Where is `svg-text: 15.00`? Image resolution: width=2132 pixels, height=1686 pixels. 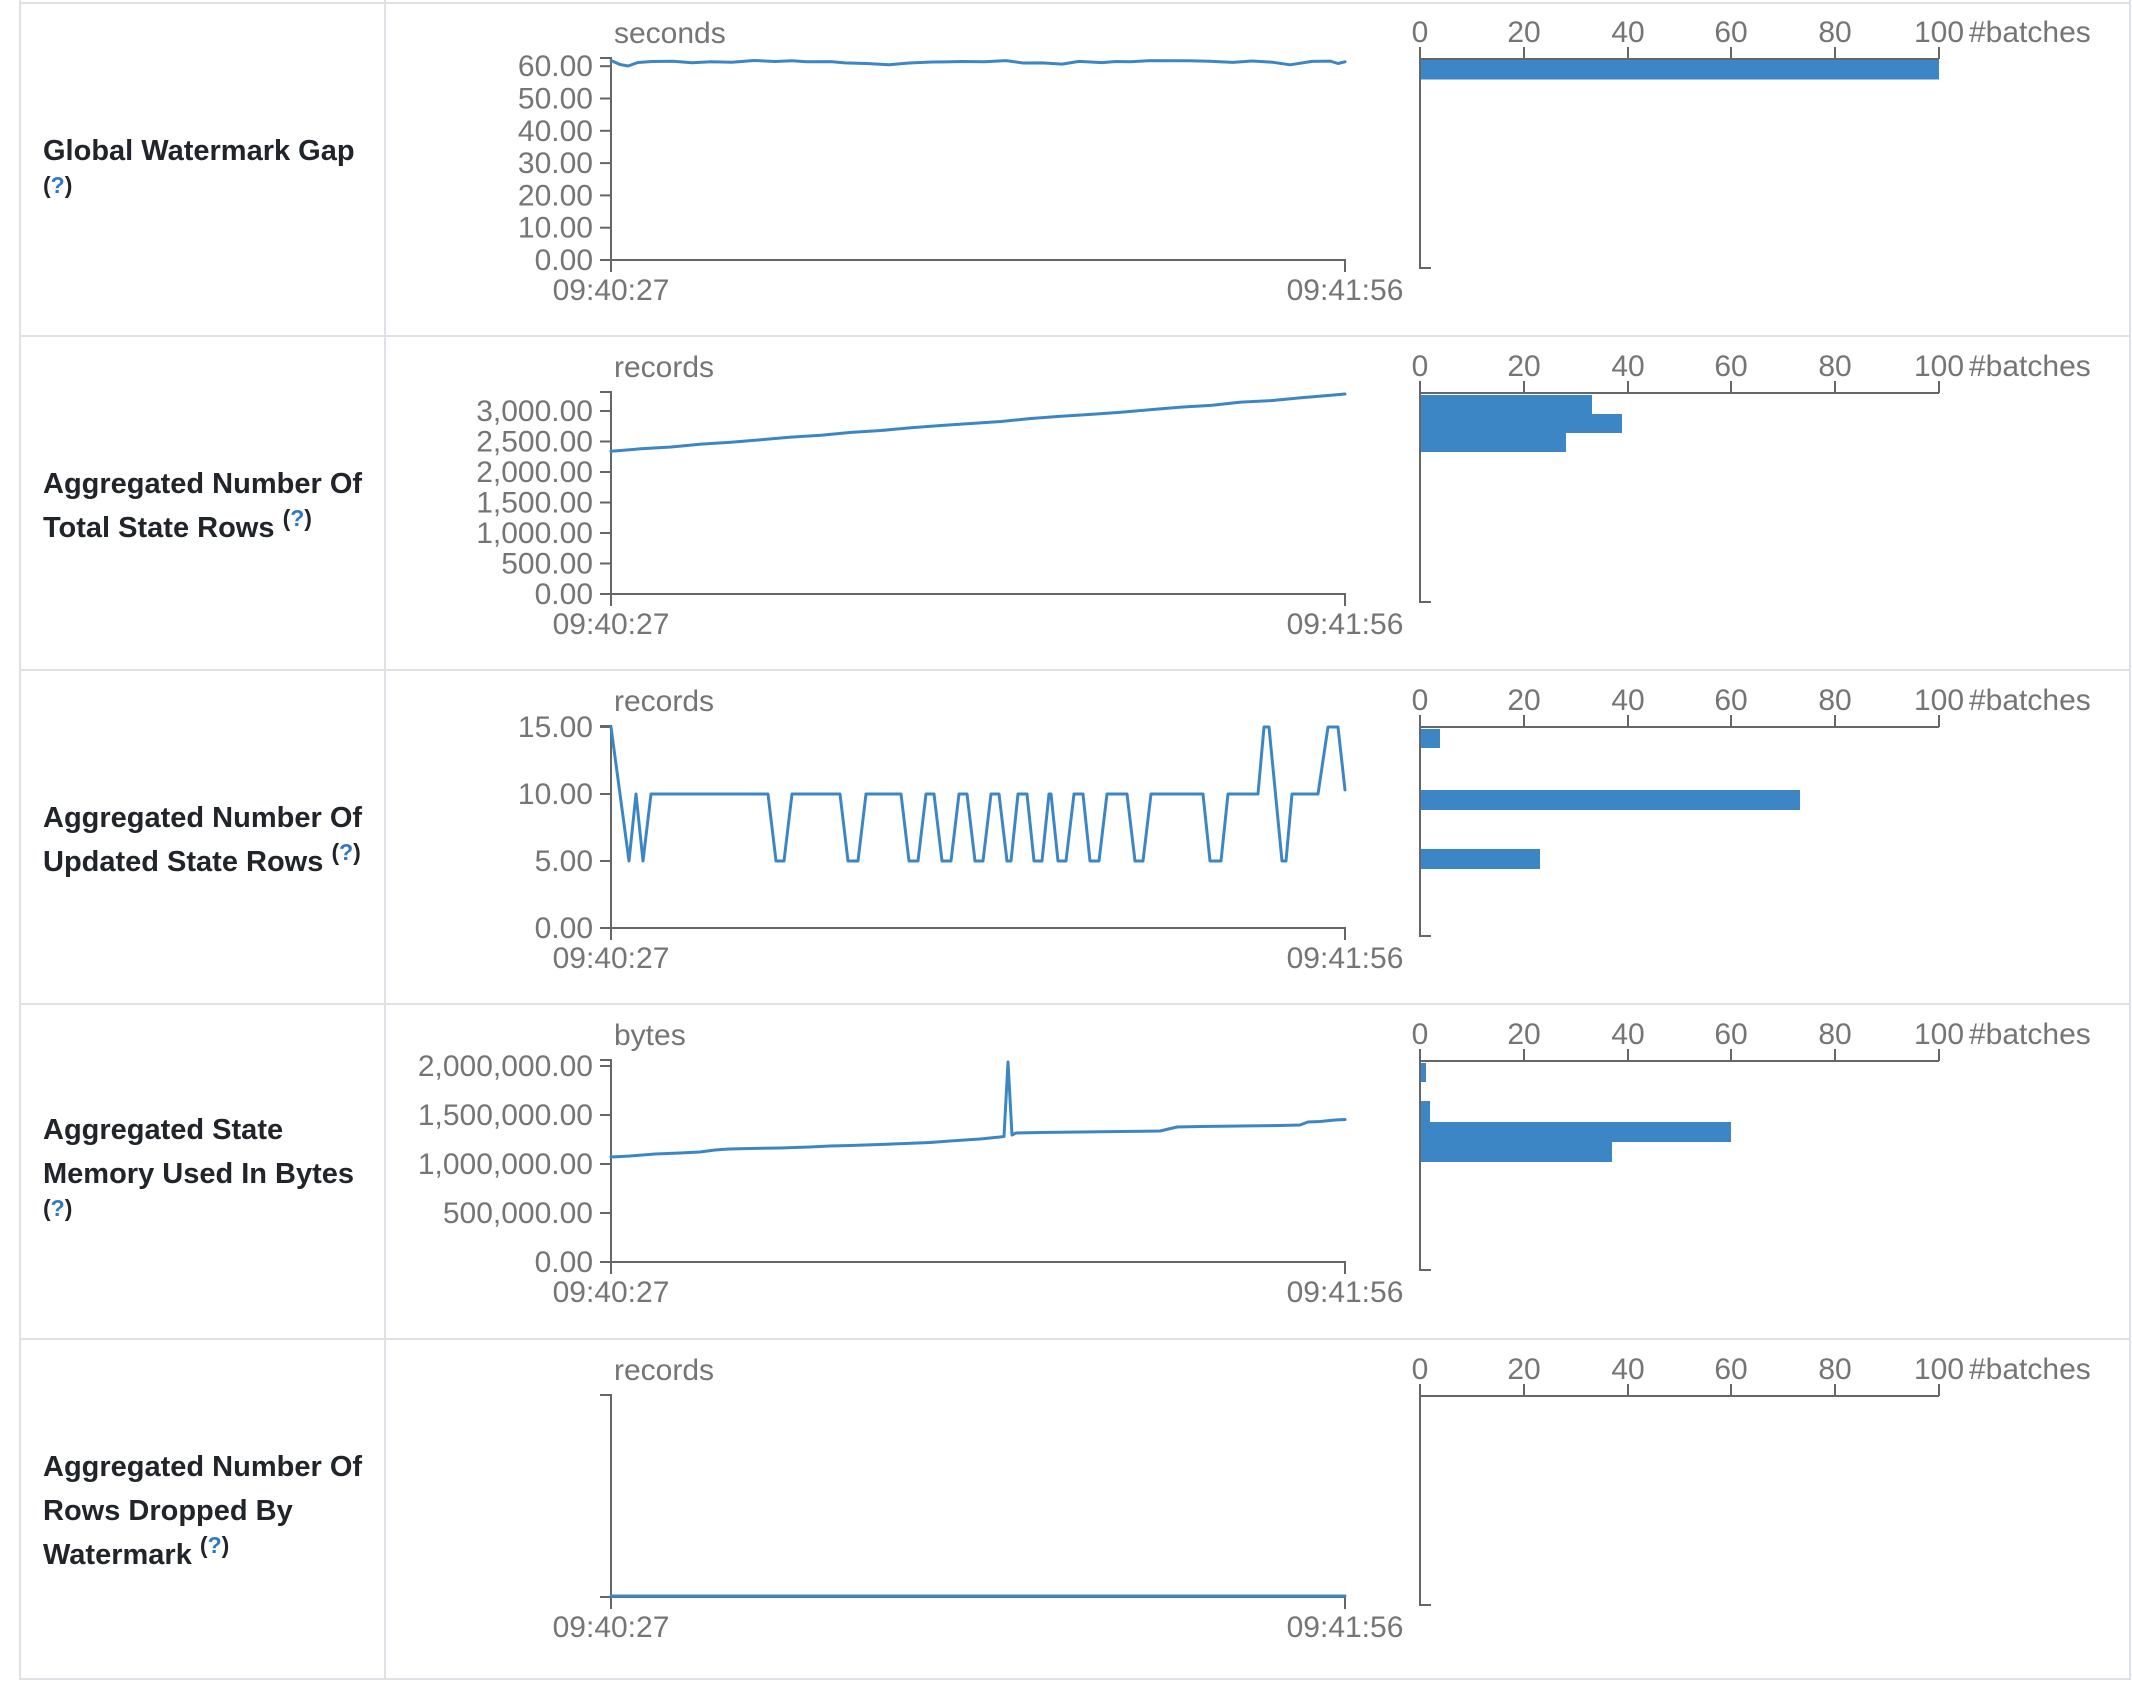 svg-text: 15.00 is located at coordinates (555, 727).